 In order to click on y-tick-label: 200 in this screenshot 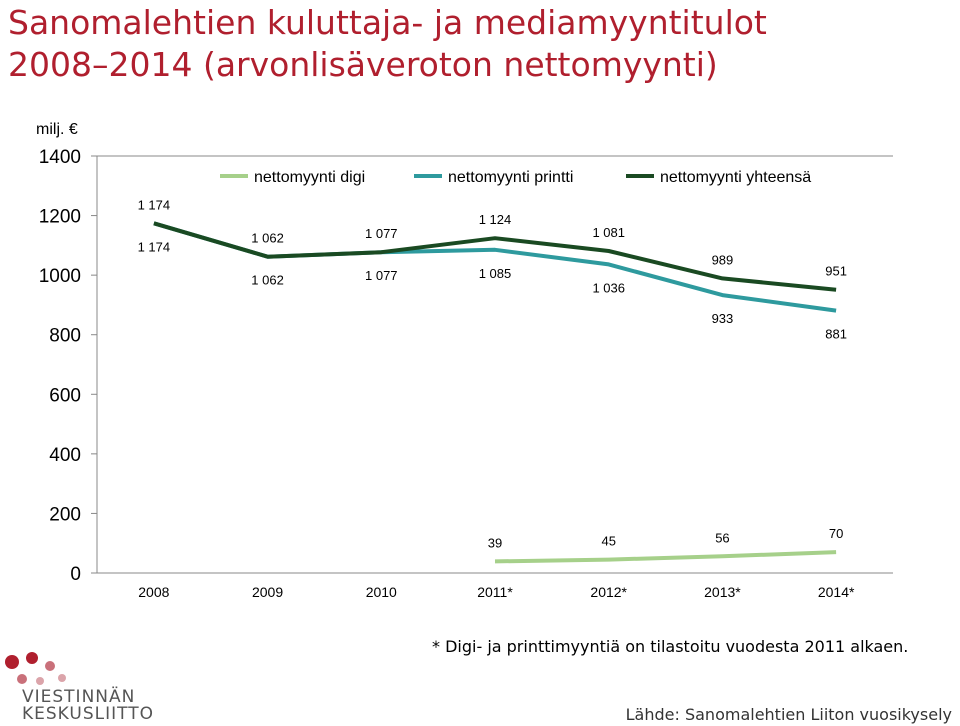, I will do `click(65, 514)`.